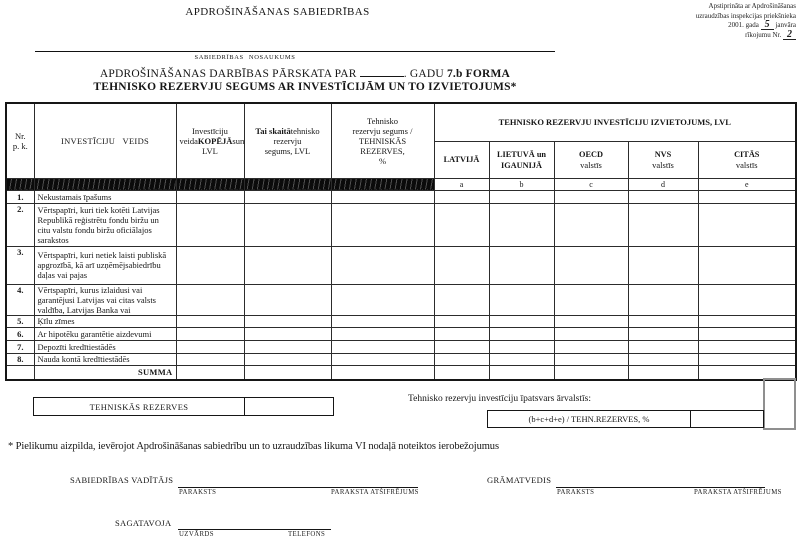 The height and width of the screenshot is (544, 800). What do you see at coordinates (779, 404) in the screenshot?
I see `scan-gray-outline` at bounding box center [779, 404].